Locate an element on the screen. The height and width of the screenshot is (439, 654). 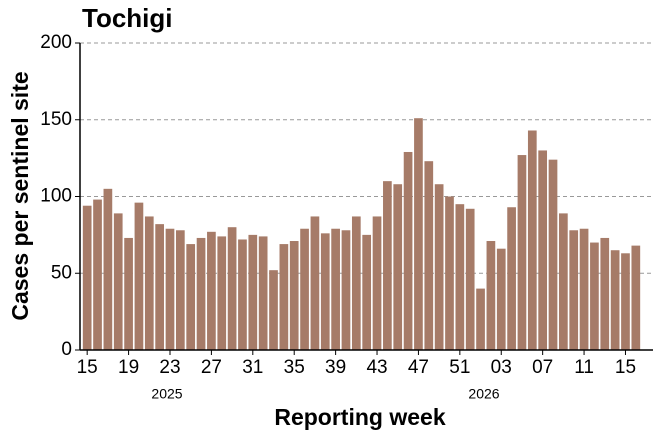
y-axis-label: Cases per sentinel site is located at coordinates (20, 195).